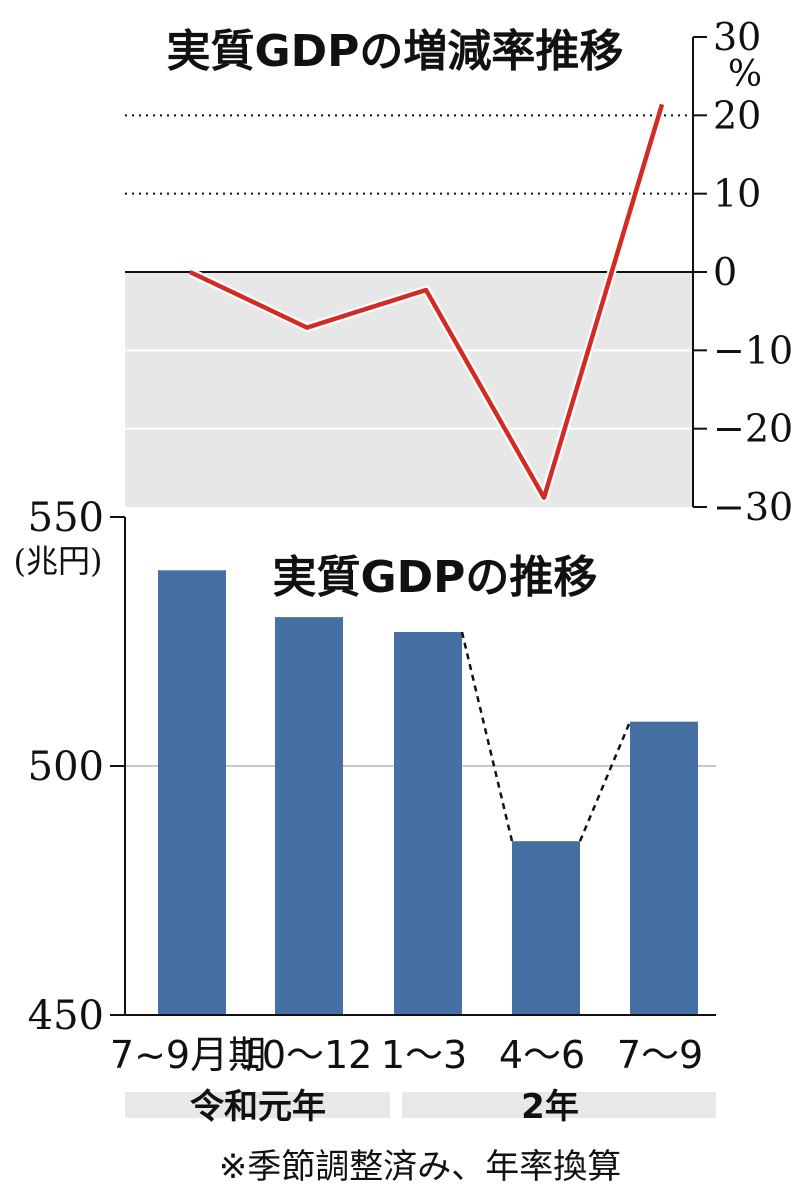 Image resolution: width=810 pixels, height=1200 pixels. I want to click on category-label: 4〜6, so click(542, 1055).